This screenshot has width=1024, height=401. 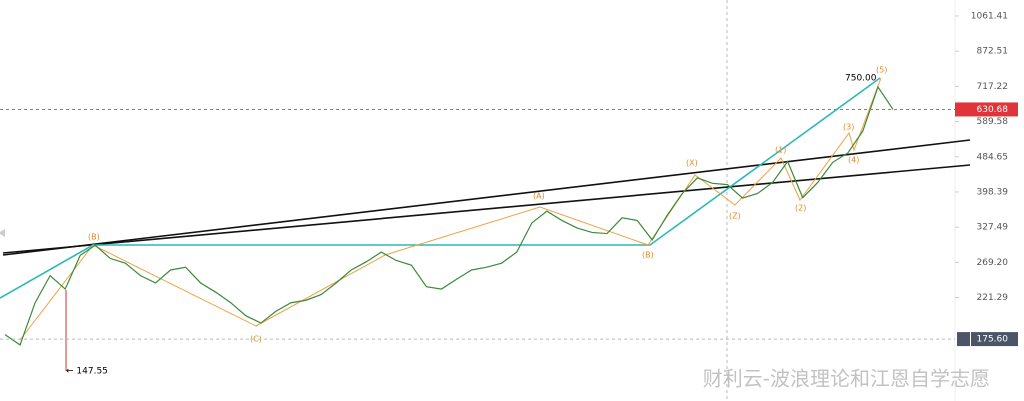 What do you see at coordinates (2, 233) in the screenshot?
I see `left-tab` at bounding box center [2, 233].